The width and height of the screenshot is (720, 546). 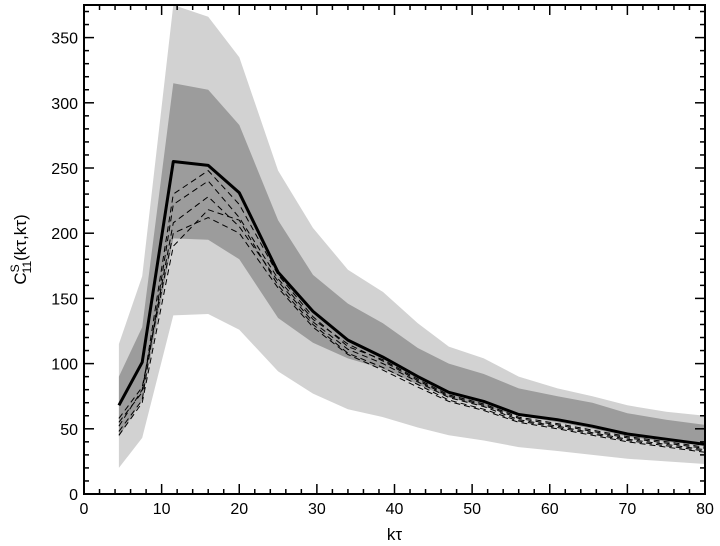 What do you see at coordinates (27, 267) in the screenshot?
I see `y-axis-label-sub: 11` at bounding box center [27, 267].